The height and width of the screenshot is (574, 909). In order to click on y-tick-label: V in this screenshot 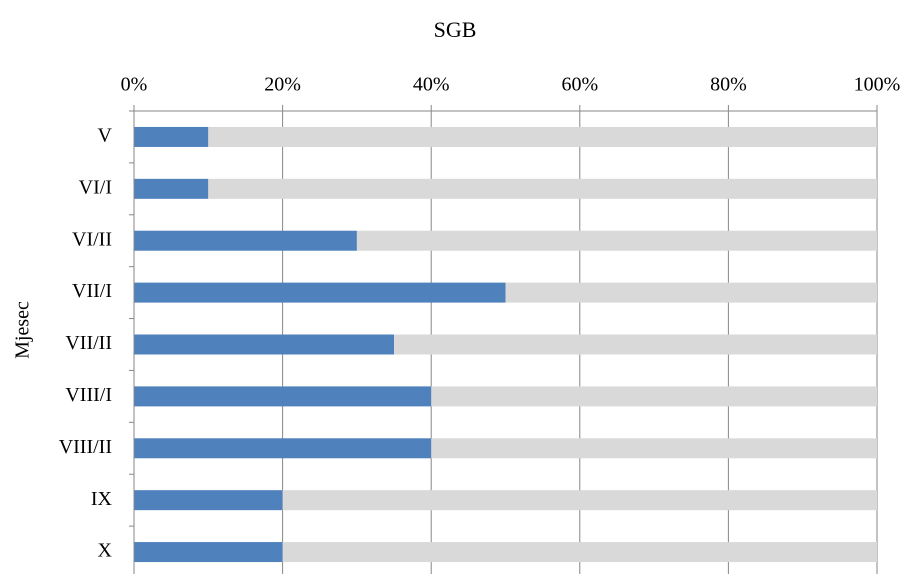, I will do `click(105, 136)`.